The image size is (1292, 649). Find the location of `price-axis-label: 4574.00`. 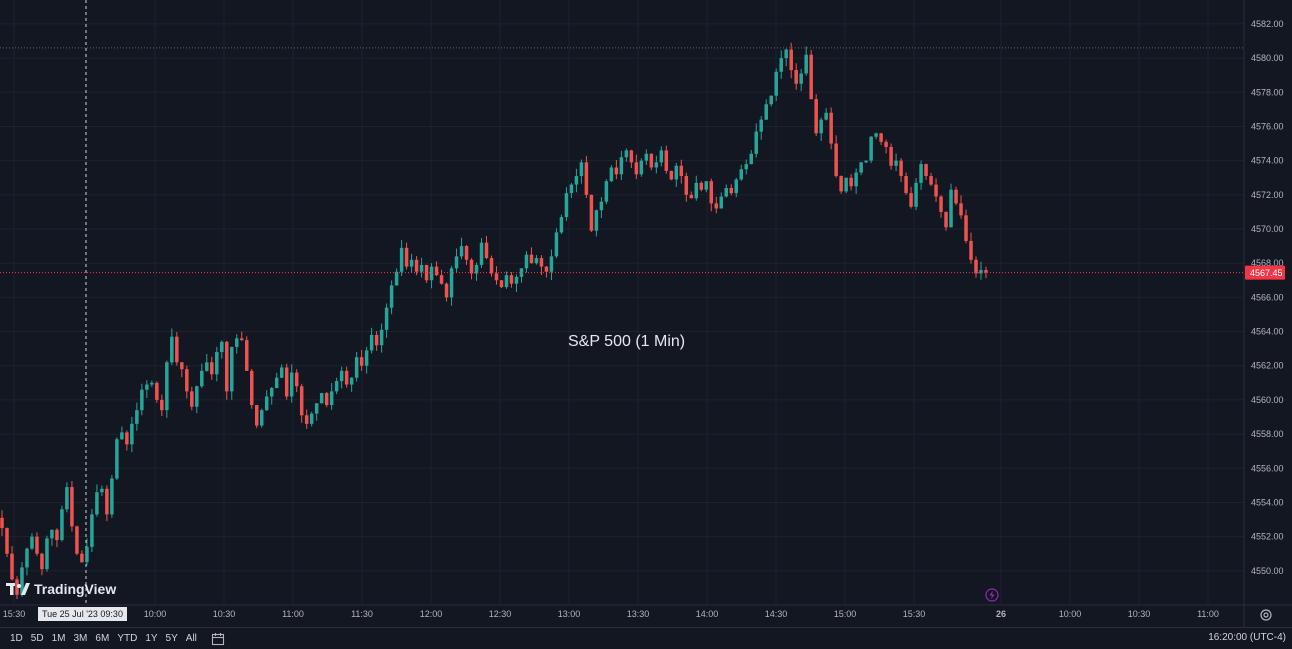

price-axis-label: 4574.00 is located at coordinates (1267, 161).